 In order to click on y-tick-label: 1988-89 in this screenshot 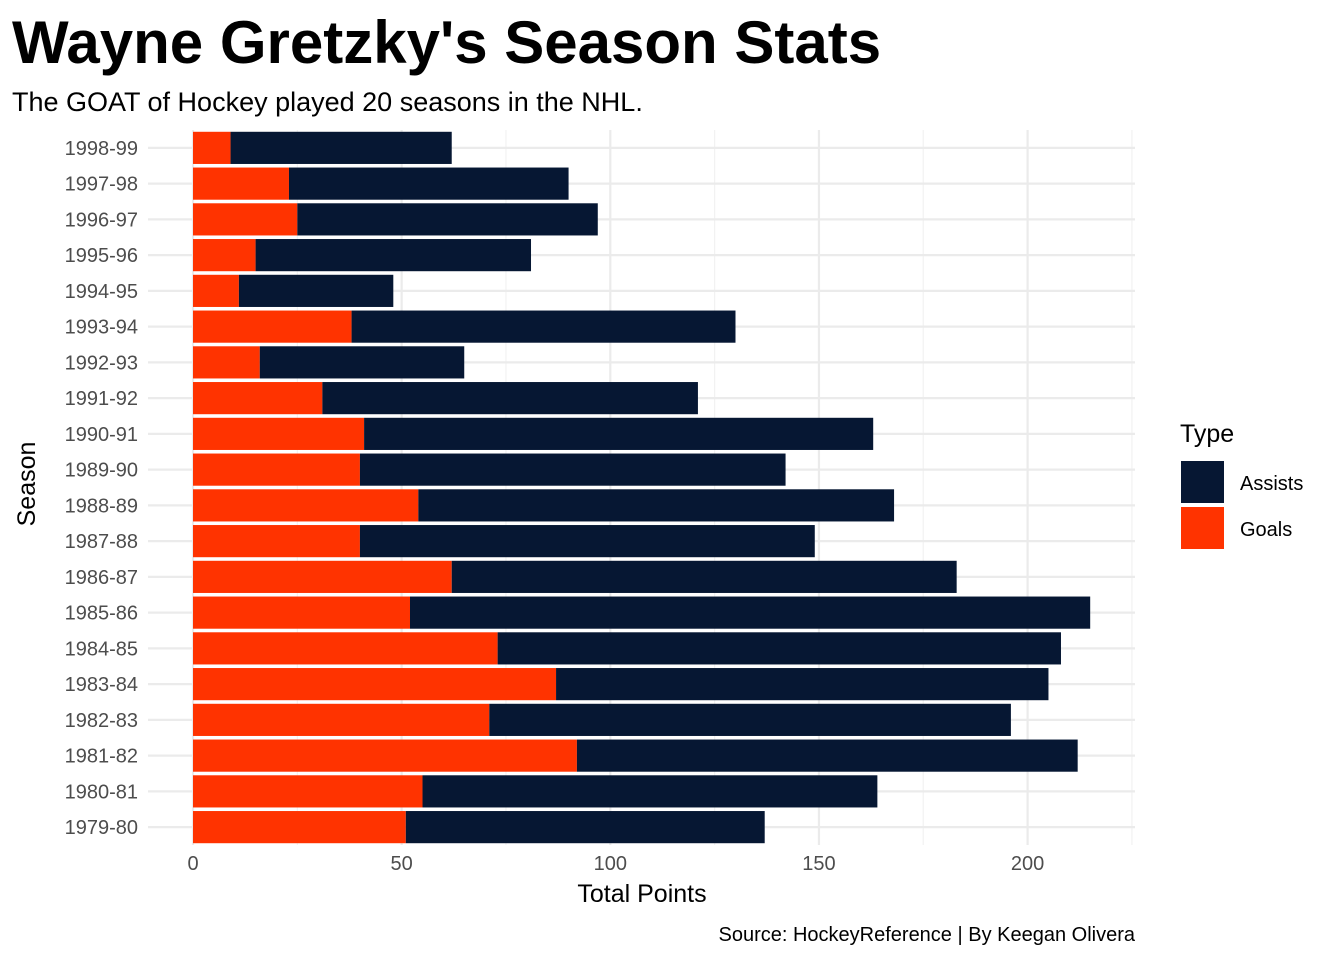, I will do `click(101, 506)`.